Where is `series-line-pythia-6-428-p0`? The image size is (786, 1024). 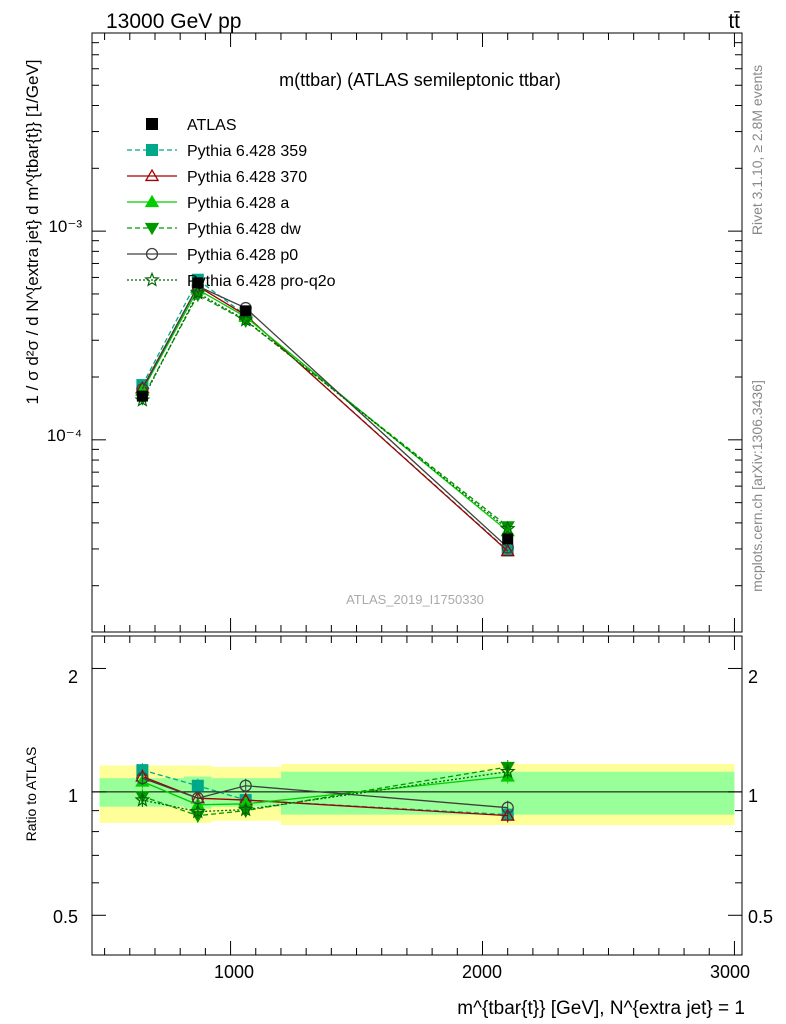 series-line-pythia-6-428-p0 is located at coordinates (325, 416).